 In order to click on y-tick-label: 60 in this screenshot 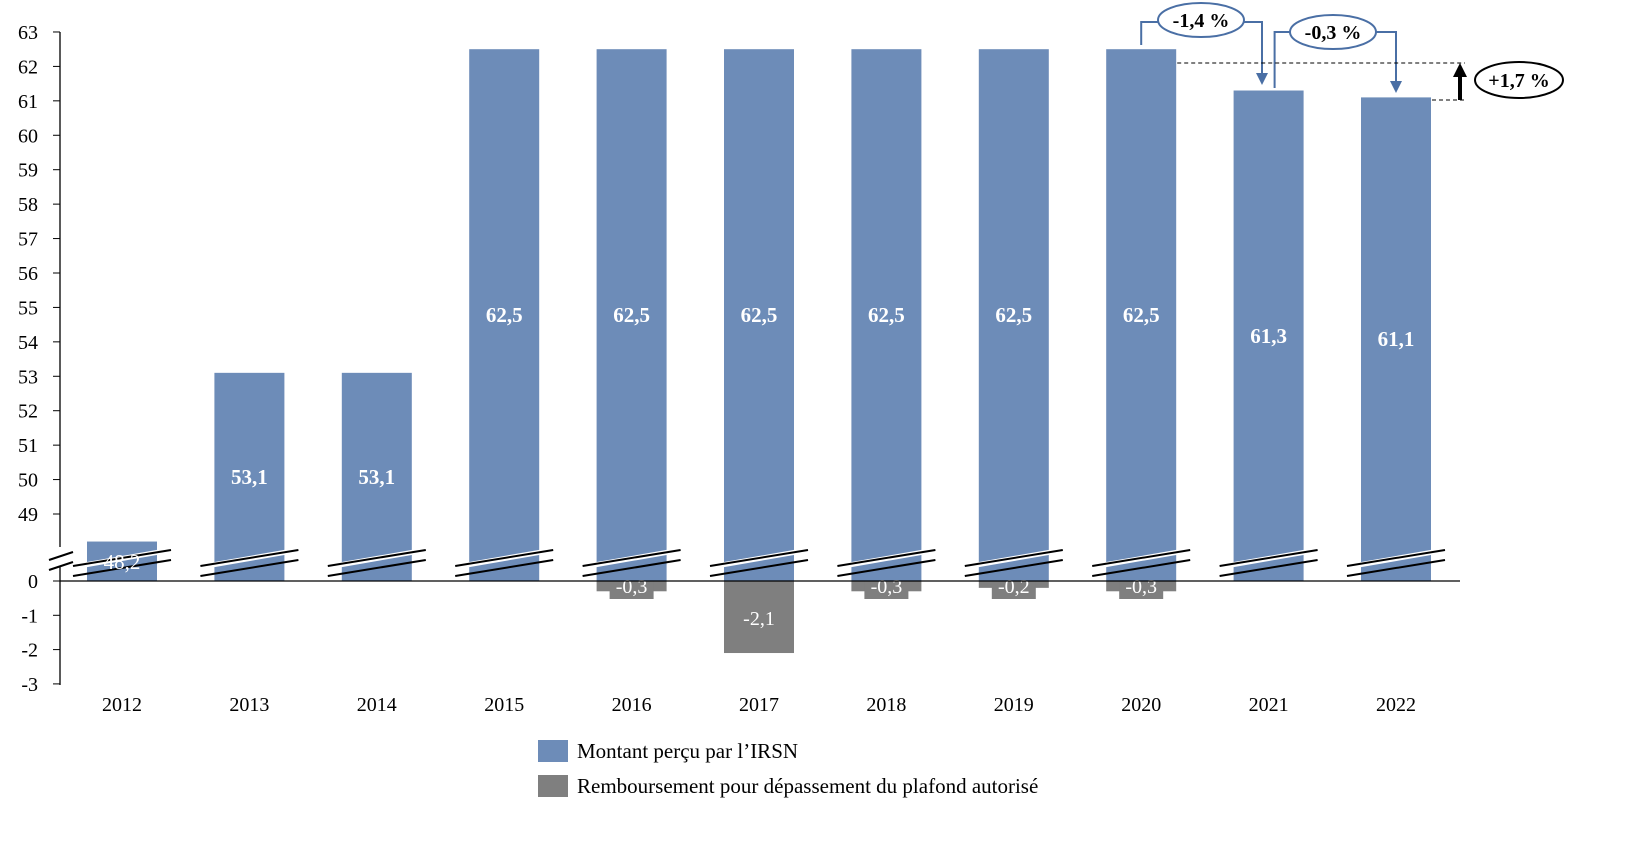, I will do `click(28, 136)`.